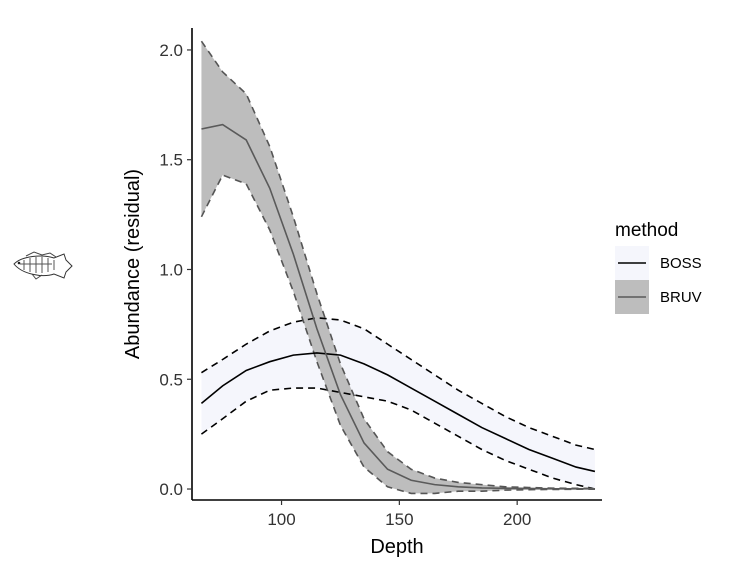 The height and width of the screenshot is (583, 739). What do you see at coordinates (133, 264) in the screenshot?
I see `y-axis-title: Abundance (residual)` at bounding box center [133, 264].